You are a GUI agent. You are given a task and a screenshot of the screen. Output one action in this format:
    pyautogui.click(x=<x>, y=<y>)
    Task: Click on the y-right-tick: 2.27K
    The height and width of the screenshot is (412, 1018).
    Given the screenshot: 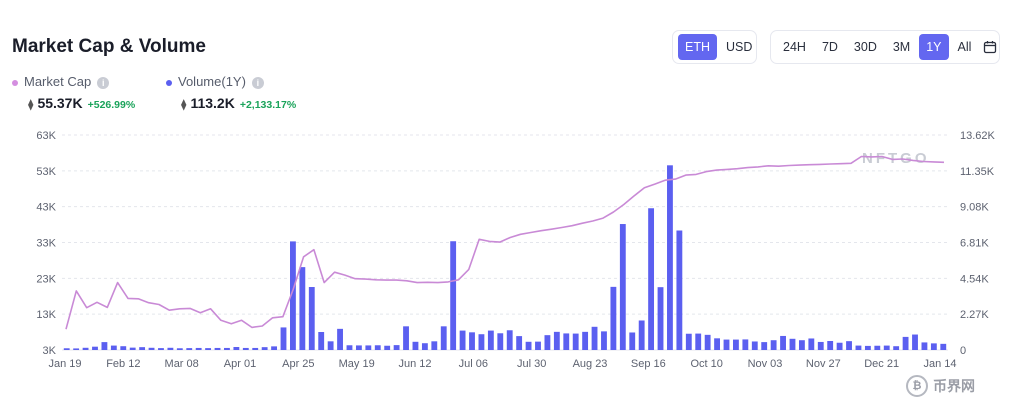 What is the action you would take?
    pyautogui.click(x=974, y=315)
    